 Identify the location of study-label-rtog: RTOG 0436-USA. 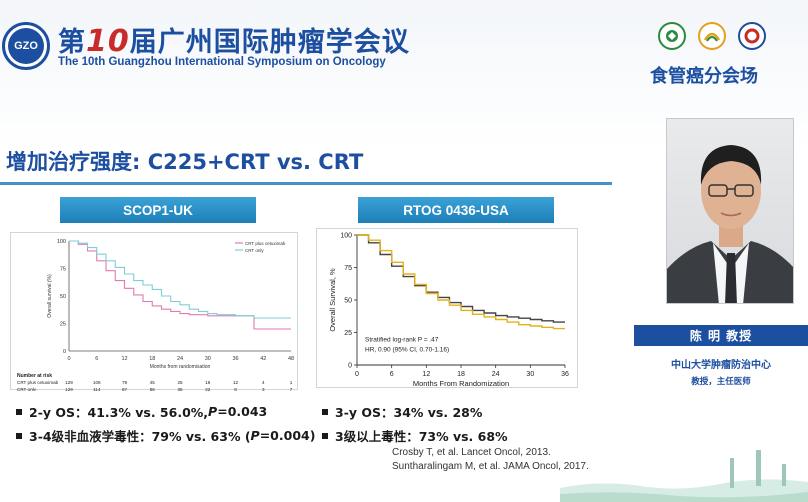
(456, 210).